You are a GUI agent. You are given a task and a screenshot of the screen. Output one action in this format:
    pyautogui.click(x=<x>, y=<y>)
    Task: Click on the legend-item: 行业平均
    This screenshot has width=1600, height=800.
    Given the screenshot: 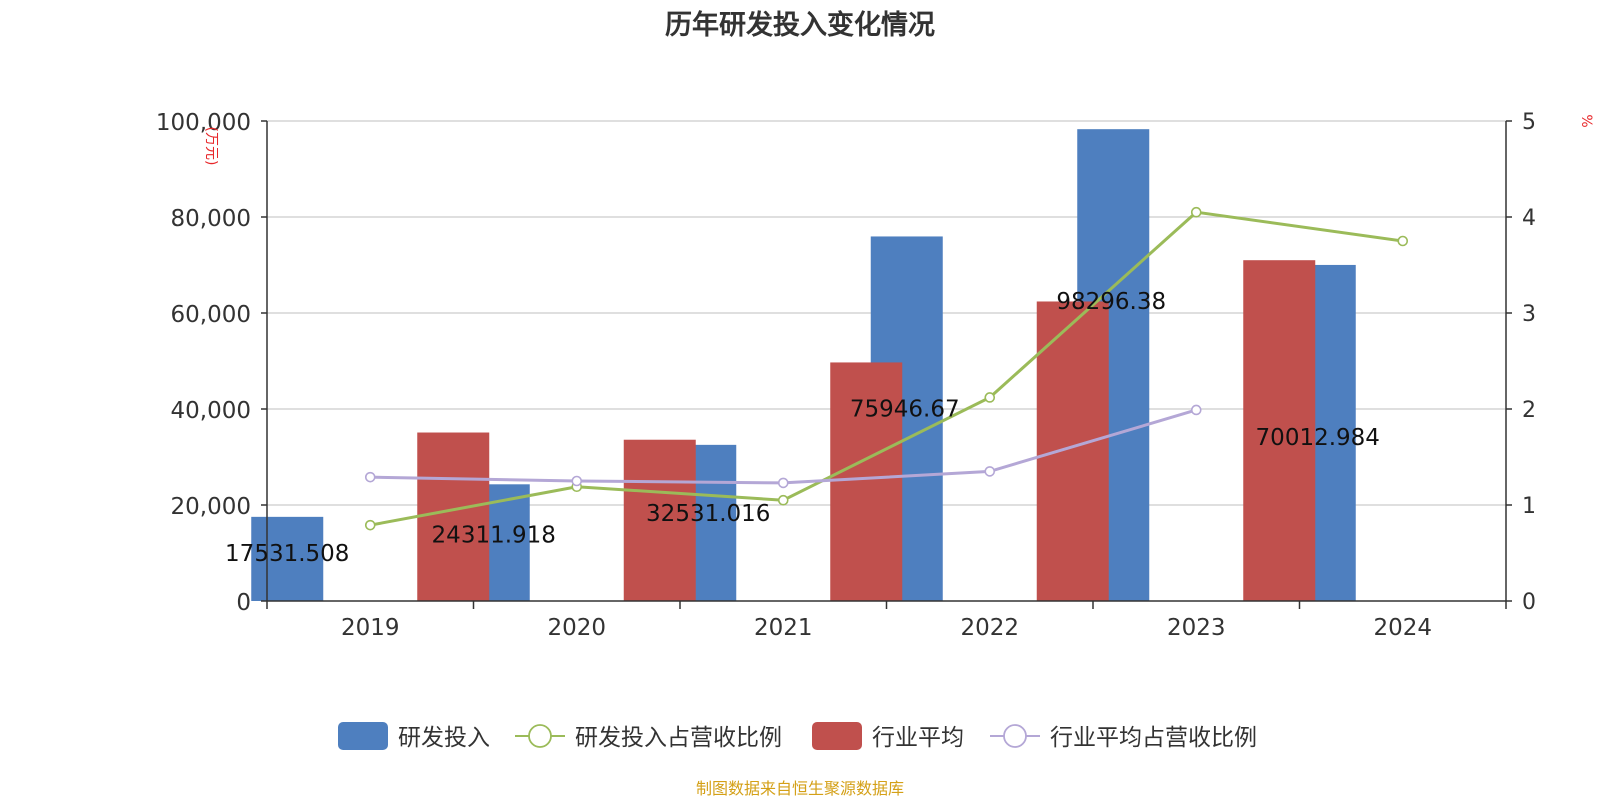 What is the action you would take?
    pyautogui.click(x=888, y=736)
    